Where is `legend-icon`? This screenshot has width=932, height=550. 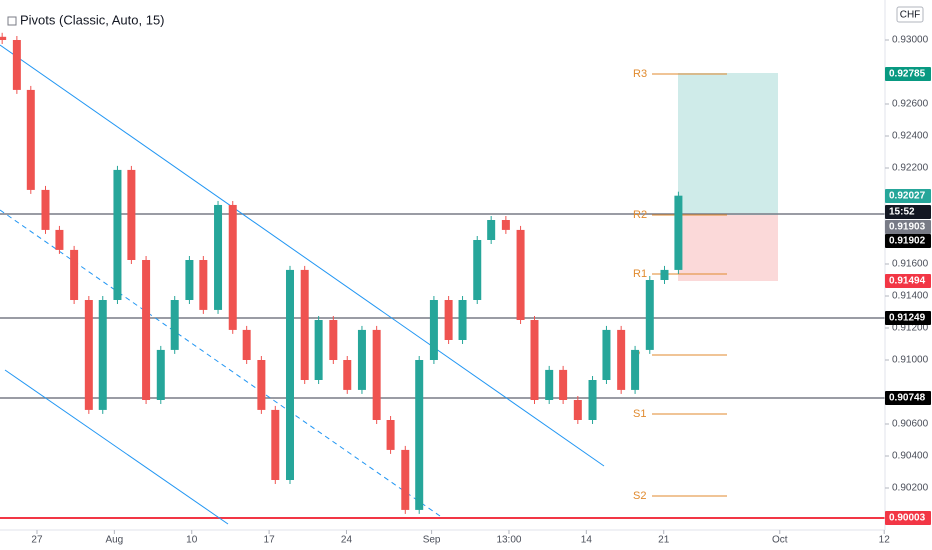
legend-icon is located at coordinates (12, 21).